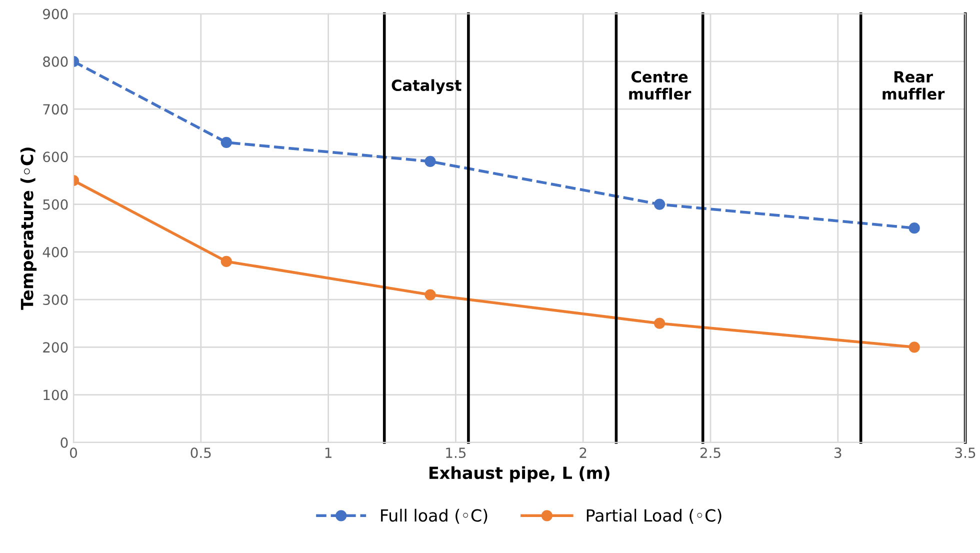 This screenshot has width=980, height=553. What do you see at coordinates (200, 453) in the screenshot?
I see `x-tick-label: 0.5` at bounding box center [200, 453].